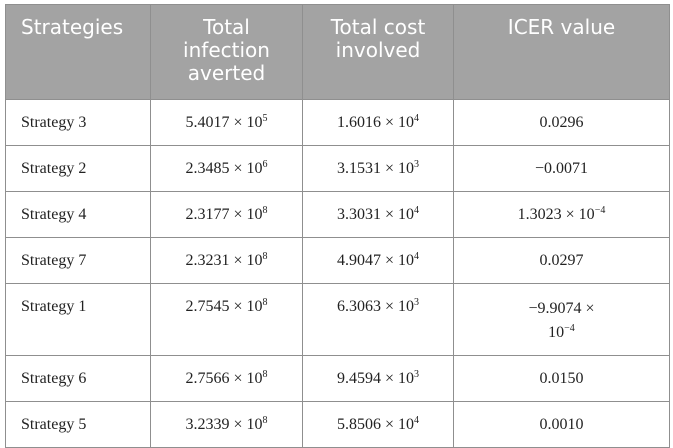  Describe the element at coordinates (378, 319) in the screenshot. I see `cost-cell: 6.3063 × 103` at that location.